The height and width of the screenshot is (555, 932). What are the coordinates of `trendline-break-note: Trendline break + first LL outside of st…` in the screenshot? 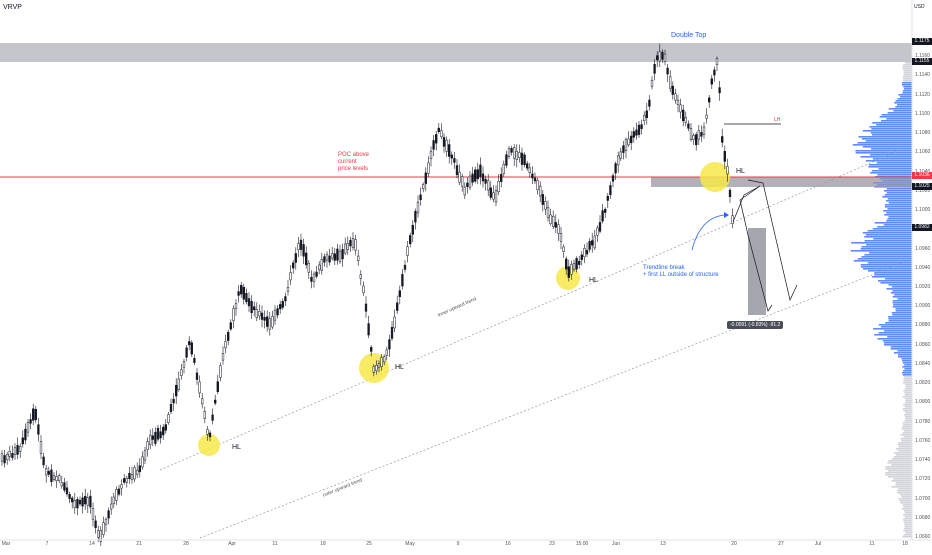 It's located at (681, 272).